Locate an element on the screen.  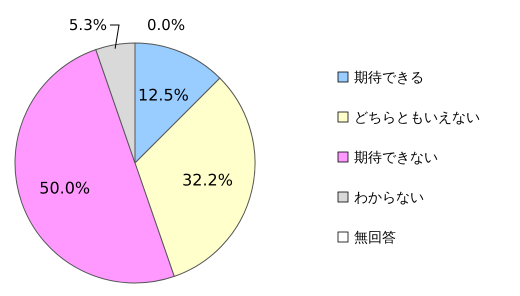
legend-label: 期待できる is located at coordinates (389, 78).